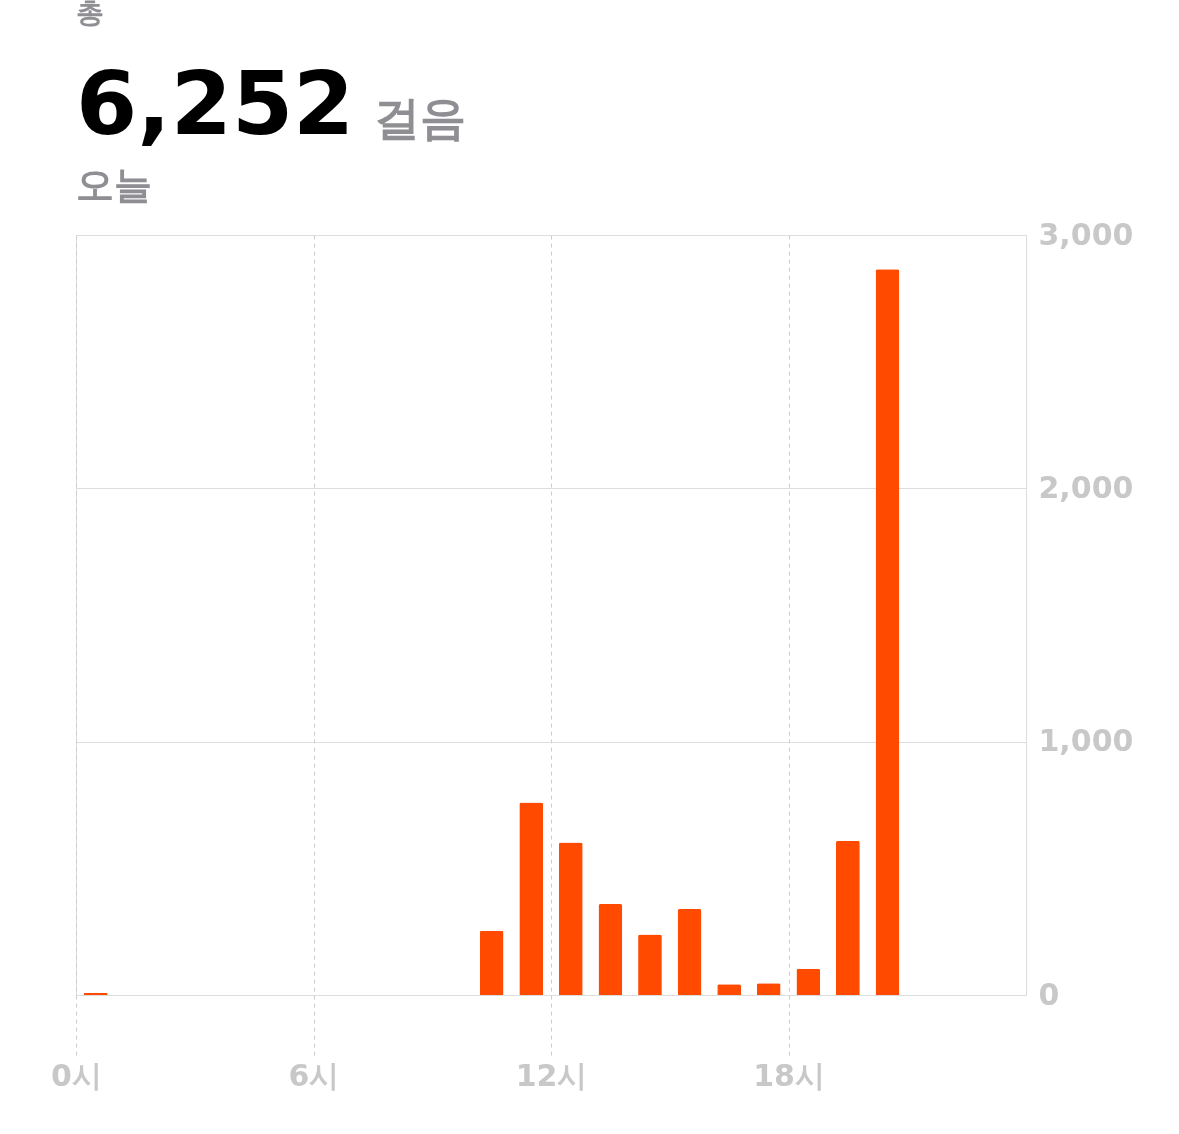 The height and width of the screenshot is (1134, 1179). What do you see at coordinates (420, 118) in the screenshot?
I see `chart-subtitle: 걸음` at bounding box center [420, 118].